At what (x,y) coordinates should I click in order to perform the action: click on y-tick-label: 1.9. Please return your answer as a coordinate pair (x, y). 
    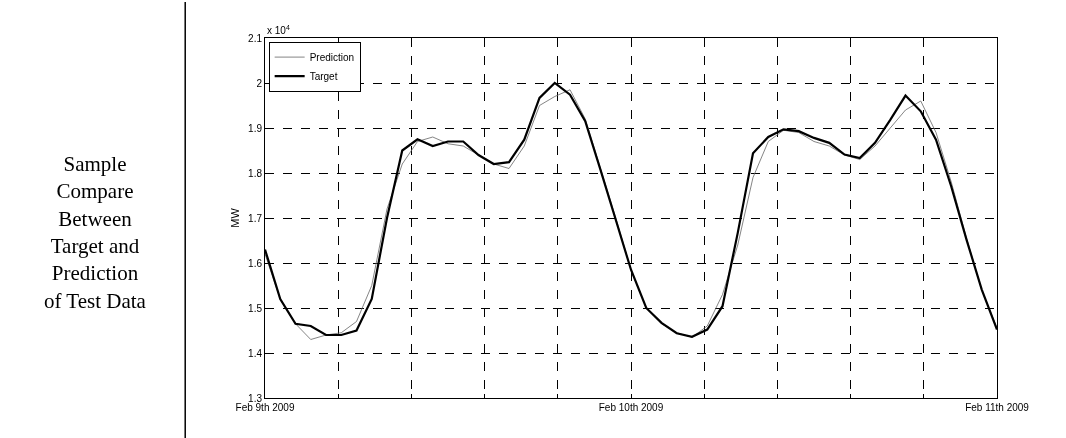
    Looking at the image, I should click on (255, 128).